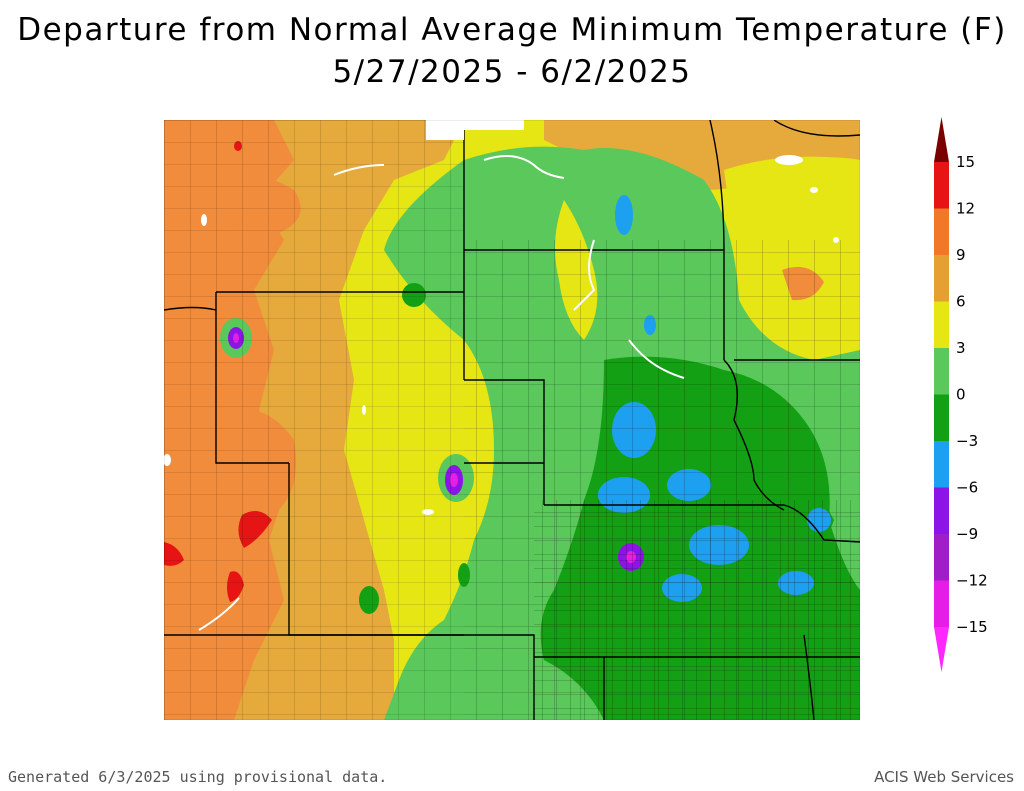  What do you see at coordinates (967, 534) in the screenshot?
I see `legend-tick-label: −9` at bounding box center [967, 534].